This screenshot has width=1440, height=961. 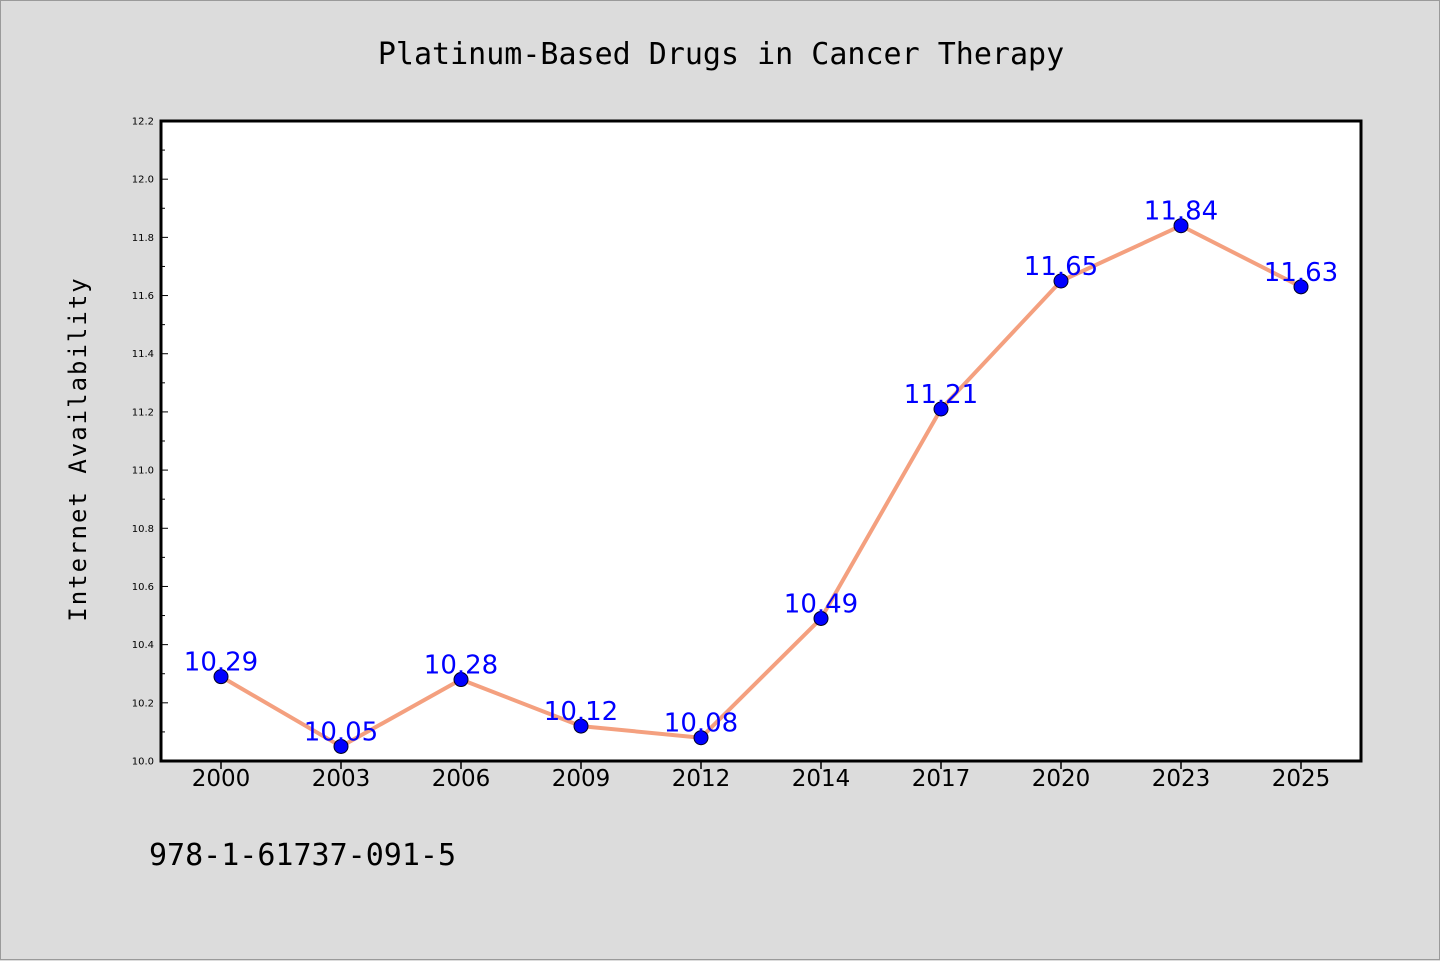 What do you see at coordinates (761, 776) in the screenshot?
I see `x-axis: 2000 2003 2006 2009 2012 2014 2017 2020 2023 2025` at bounding box center [761, 776].